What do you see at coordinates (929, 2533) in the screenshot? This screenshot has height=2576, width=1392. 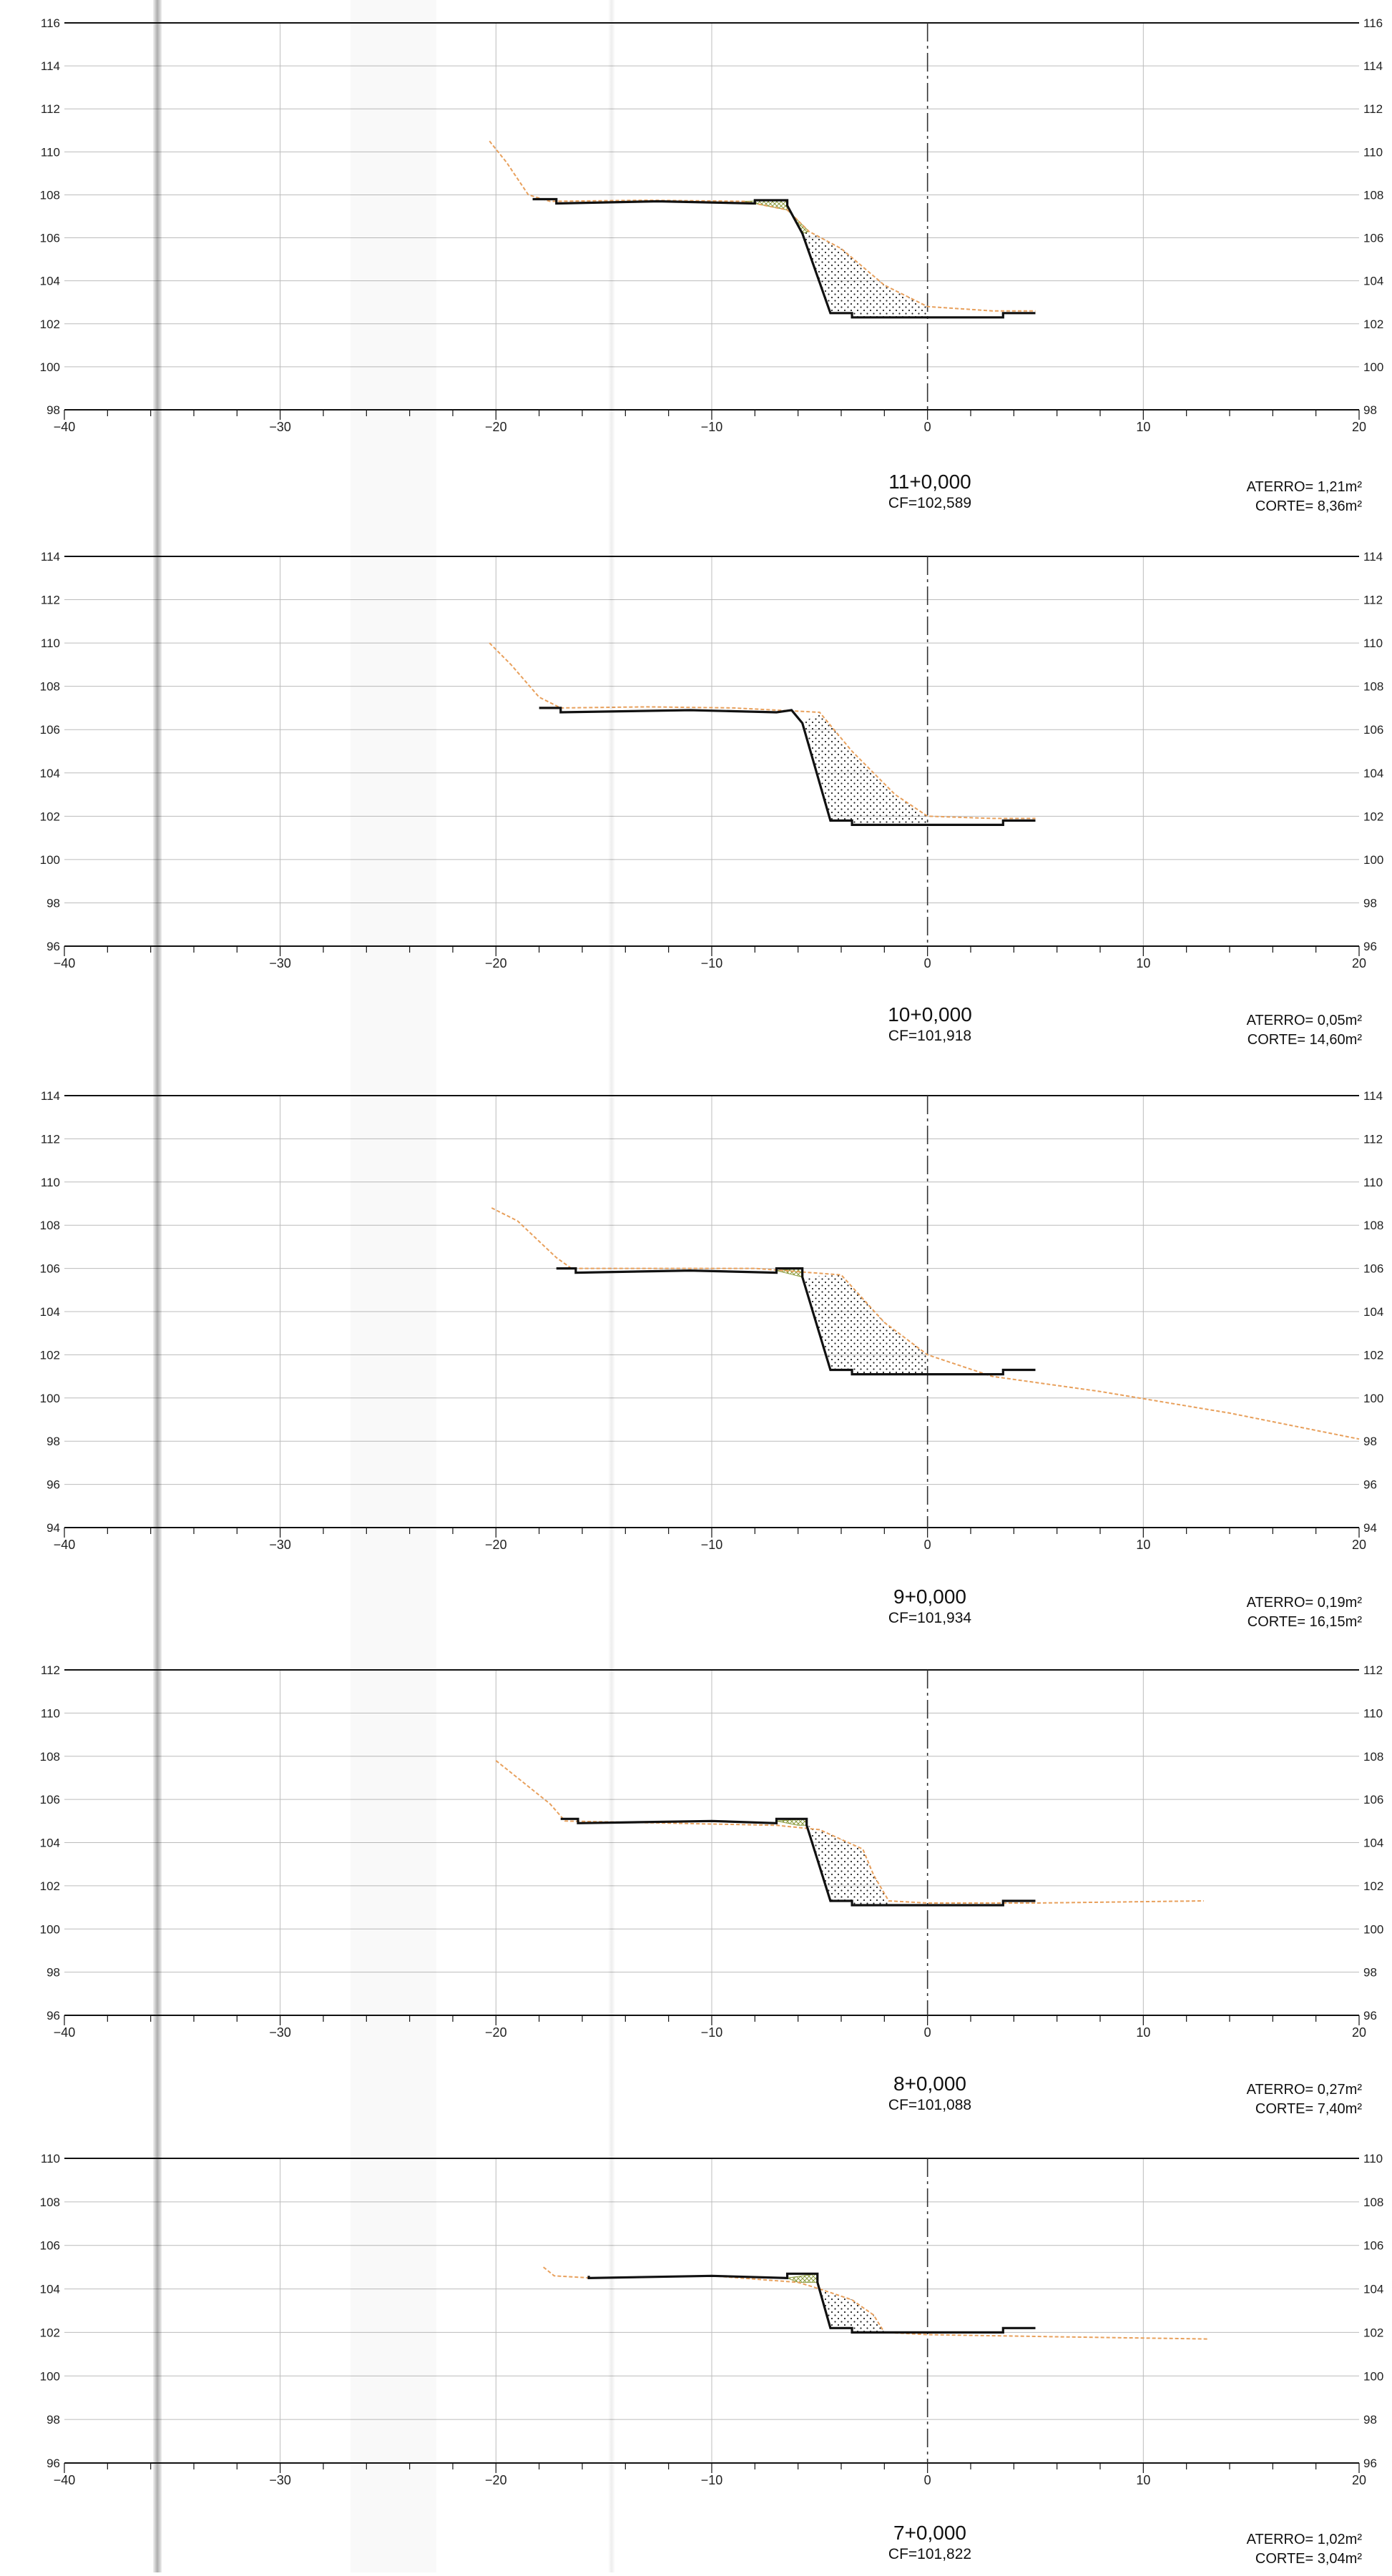 I see `section-station: 7+0,000` at bounding box center [929, 2533].